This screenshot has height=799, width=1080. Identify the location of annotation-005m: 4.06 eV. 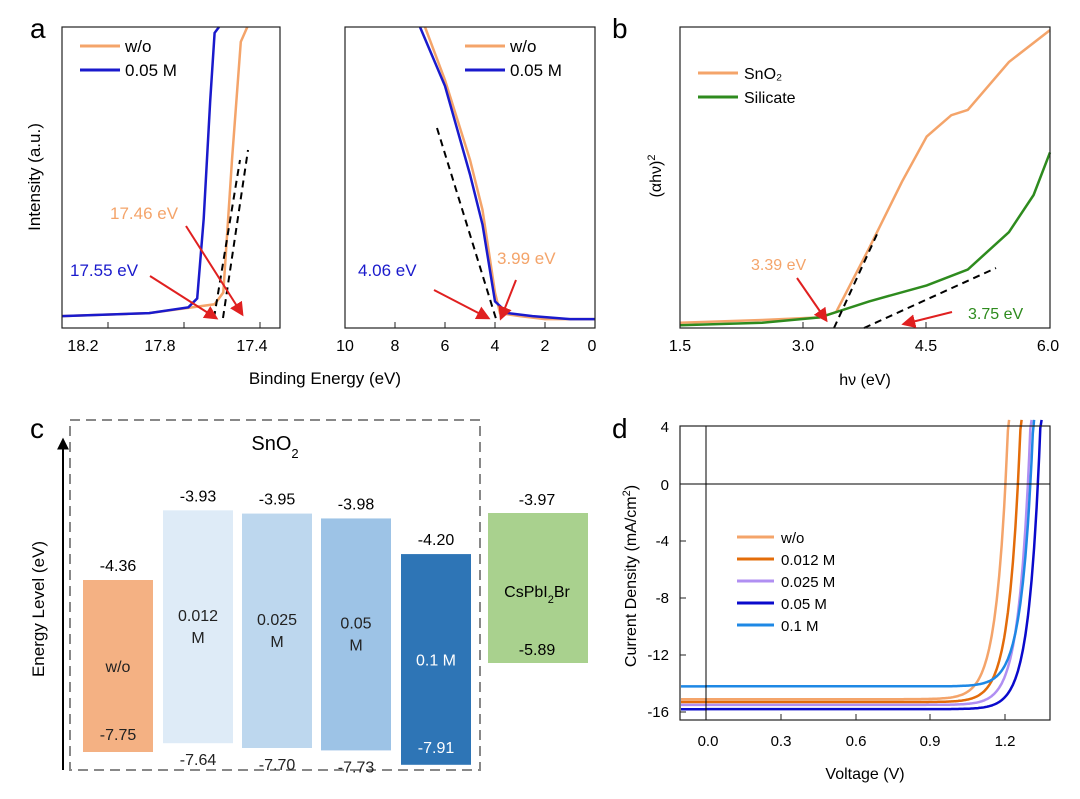
(387, 270).